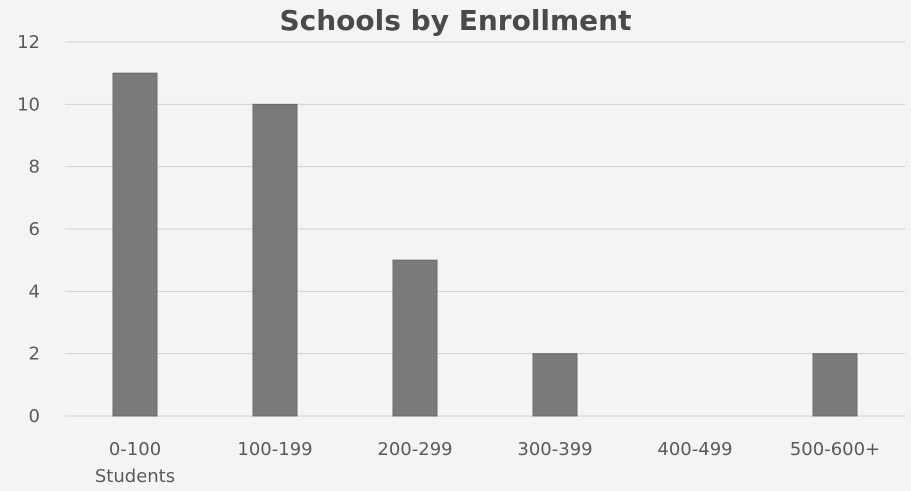  Describe the element at coordinates (694, 449) in the screenshot. I see `x-tick-label: 400-499` at that location.